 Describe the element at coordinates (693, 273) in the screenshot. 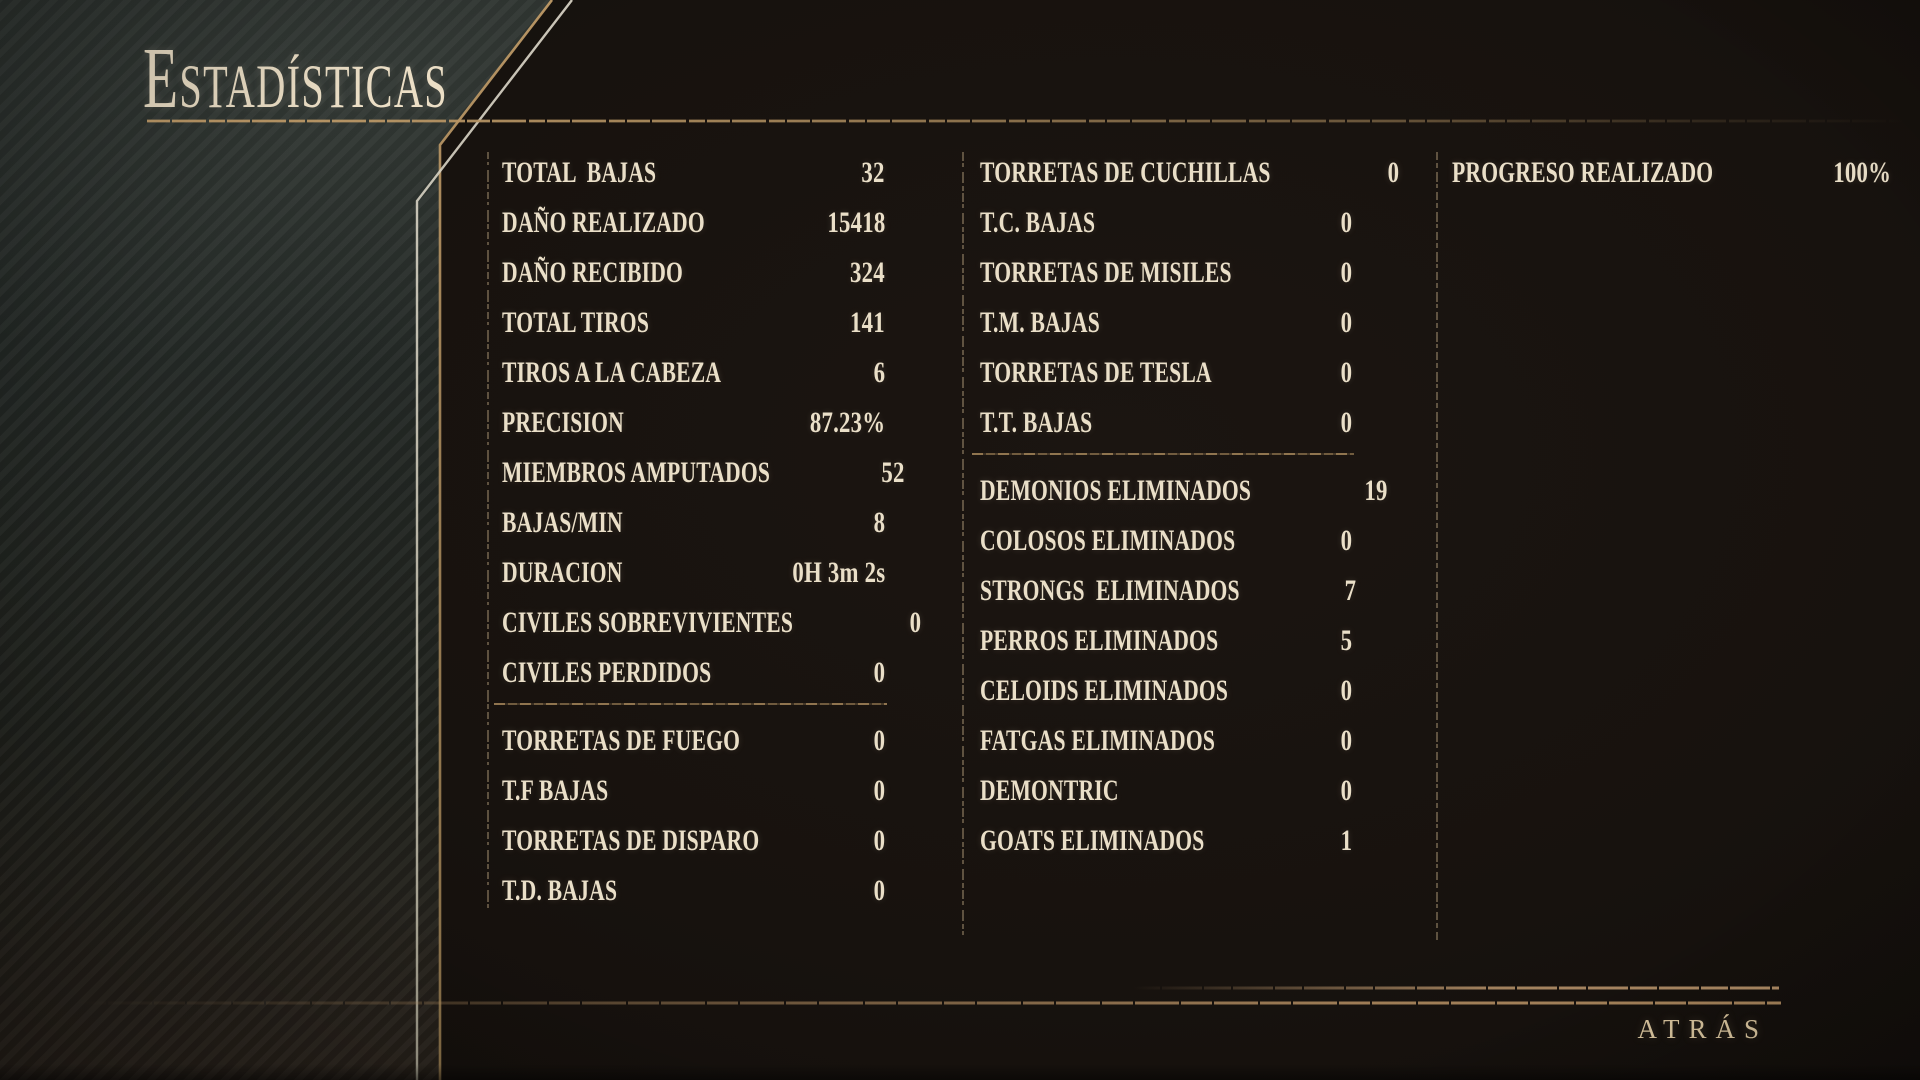

I see `stat-row: DAÑO RECIBIDO 324` at that location.